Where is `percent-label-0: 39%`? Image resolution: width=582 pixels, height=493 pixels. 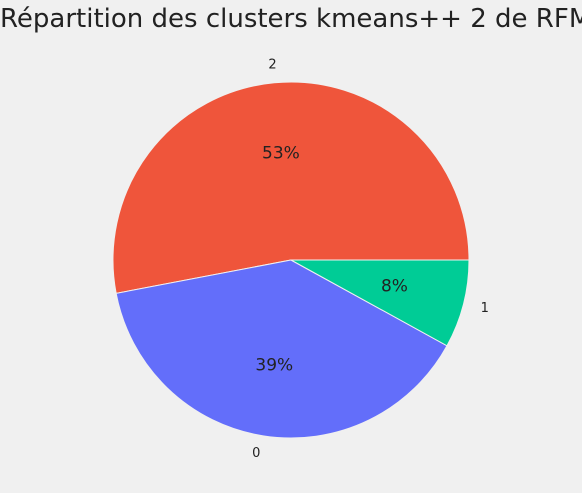
percent-label-0: 39% is located at coordinates (274, 365).